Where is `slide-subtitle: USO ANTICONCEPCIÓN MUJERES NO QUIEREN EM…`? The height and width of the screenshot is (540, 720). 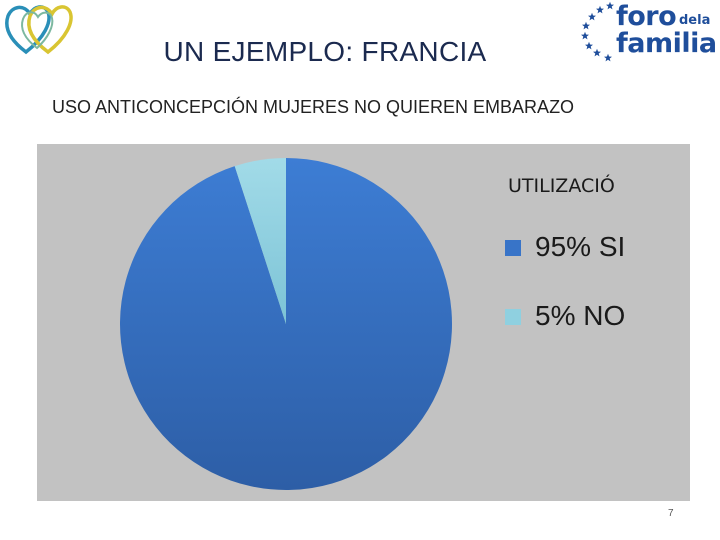
slide-subtitle: USO ANTICONCEPCIÓN MUJERES NO QUIEREN EM… is located at coordinates (313, 107).